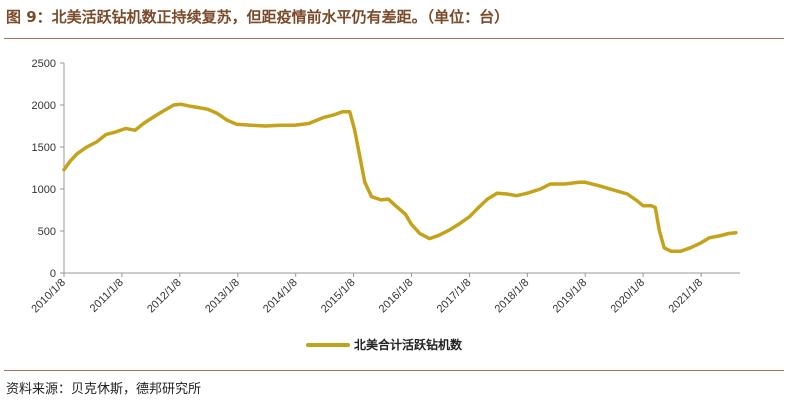 This screenshot has width=790, height=402. I want to click on chart-title: 图 9：北美活跃钻机数正持续复苏，但距疫情前水平仍有差距。（单位：台）, so click(258, 17).